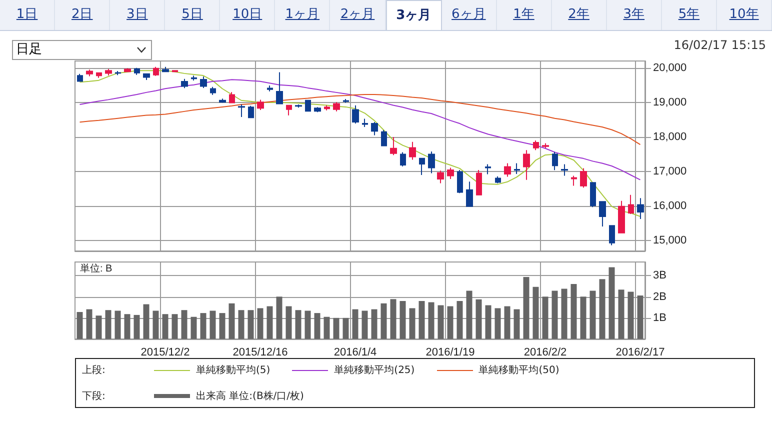  Describe the element at coordinates (260, 352) in the screenshot. I see `x-tick-label: 2015/12/16` at that location.